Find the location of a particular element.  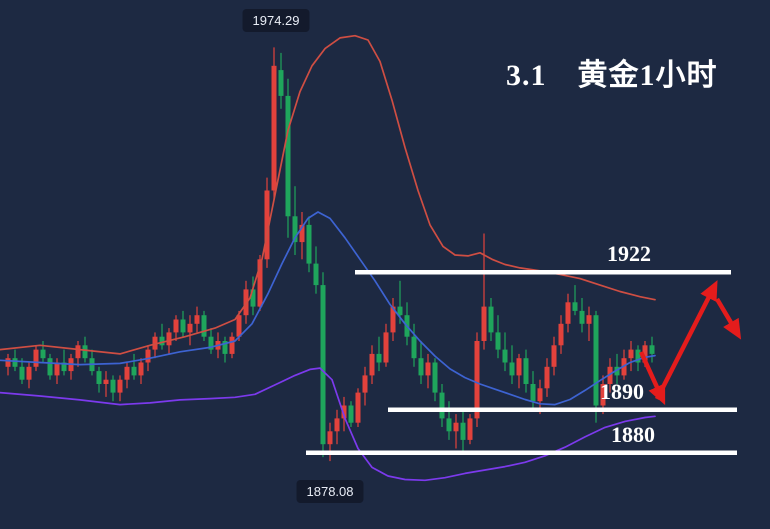

level-label-1880: 1880 is located at coordinates (633, 434).